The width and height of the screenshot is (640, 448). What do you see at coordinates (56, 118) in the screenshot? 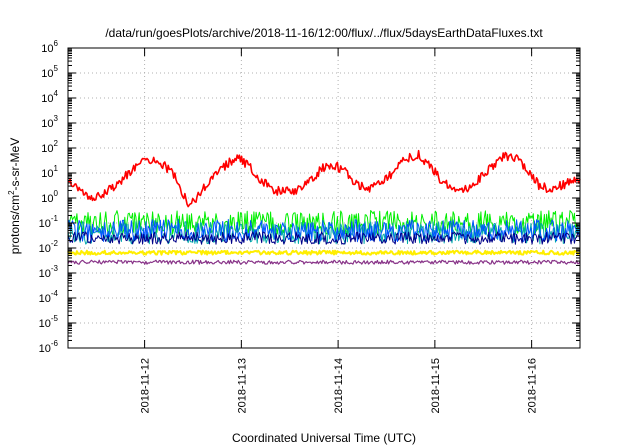
I see `y-tick-exponent: 3` at bounding box center [56, 118].